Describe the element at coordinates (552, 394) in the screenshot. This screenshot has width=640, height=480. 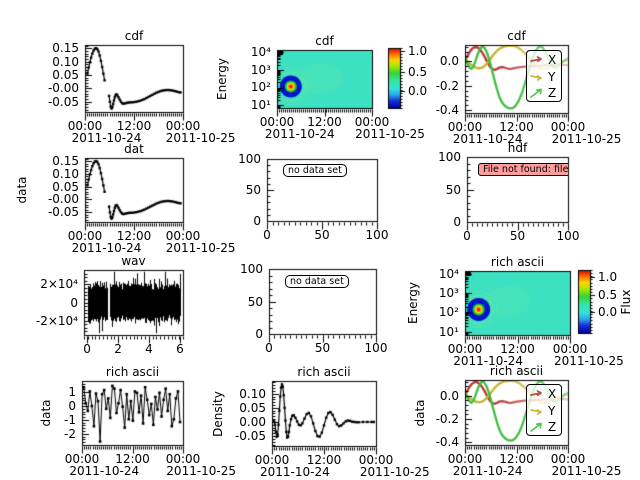
I see `legend-label: X` at that location.